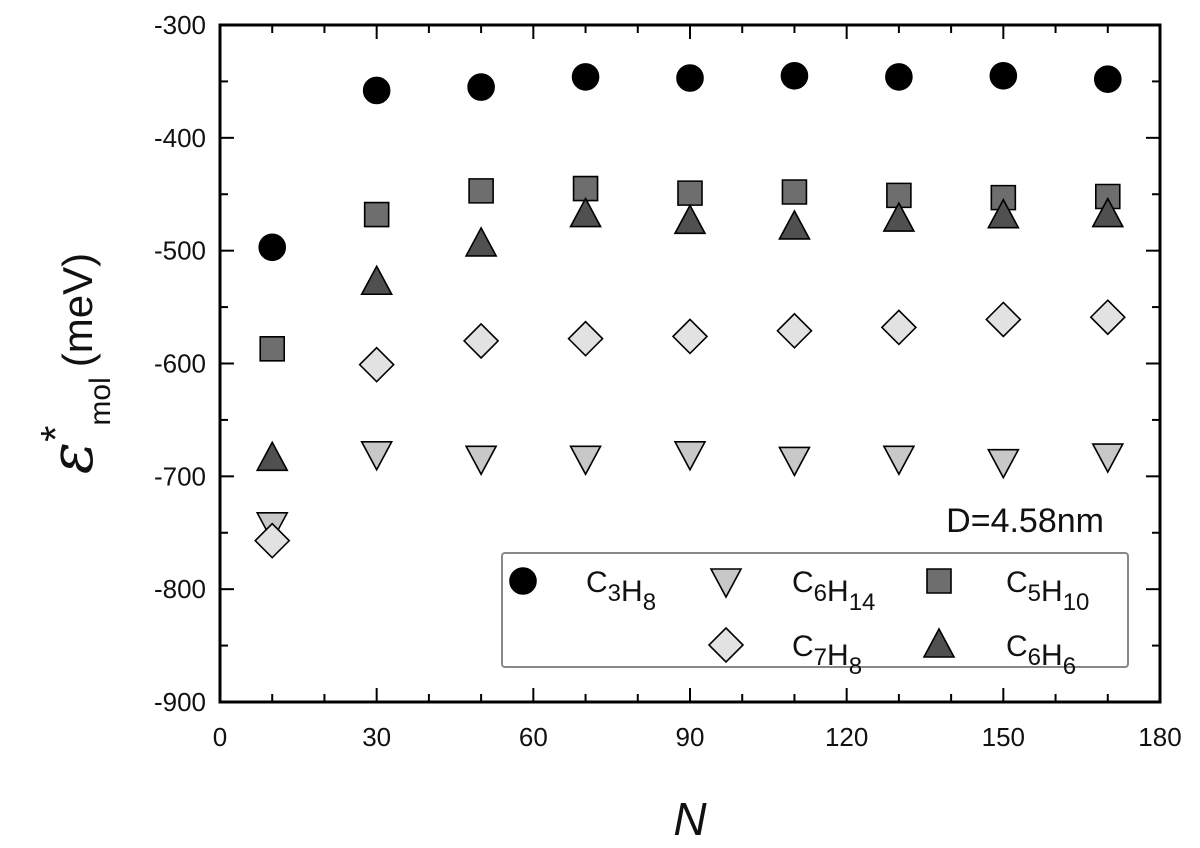 The image size is (1200, 848). I want to click on x-tick-label: 0, so click(220, 737).